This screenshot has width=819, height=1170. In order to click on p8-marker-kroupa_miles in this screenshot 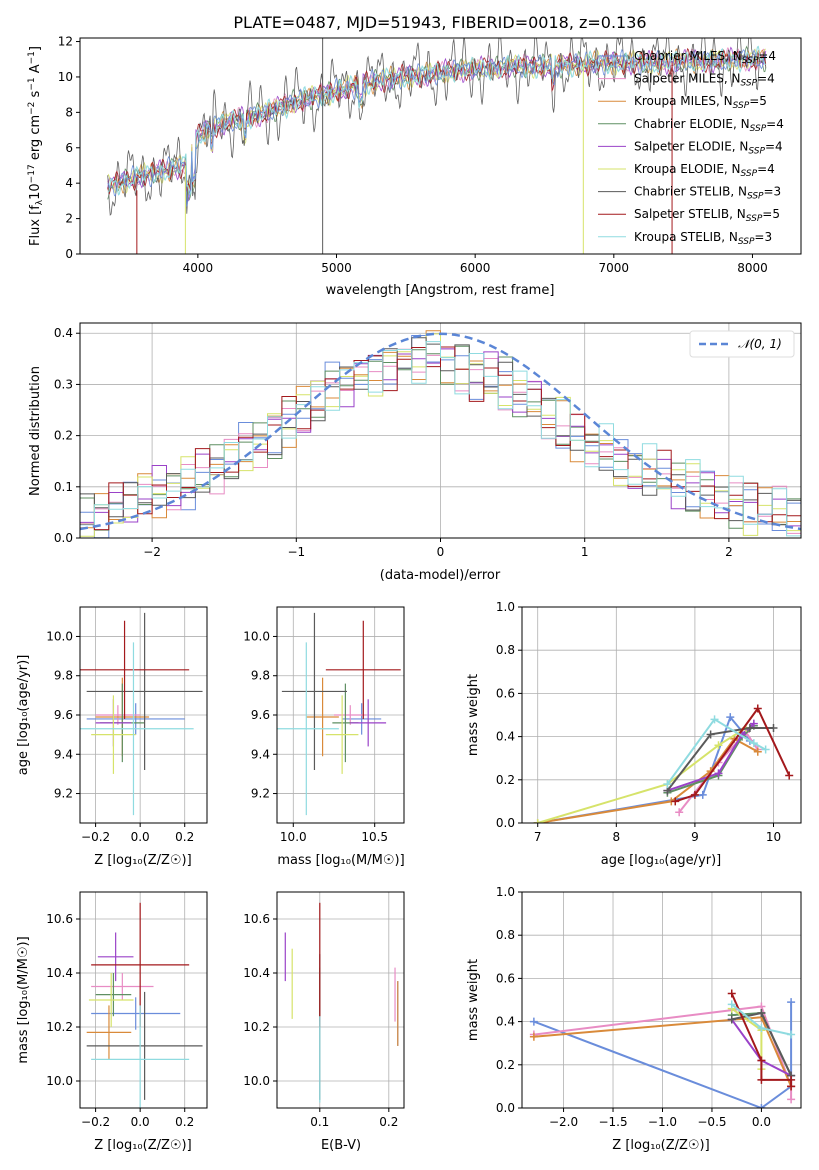, I will do `click(533, 1036)`.